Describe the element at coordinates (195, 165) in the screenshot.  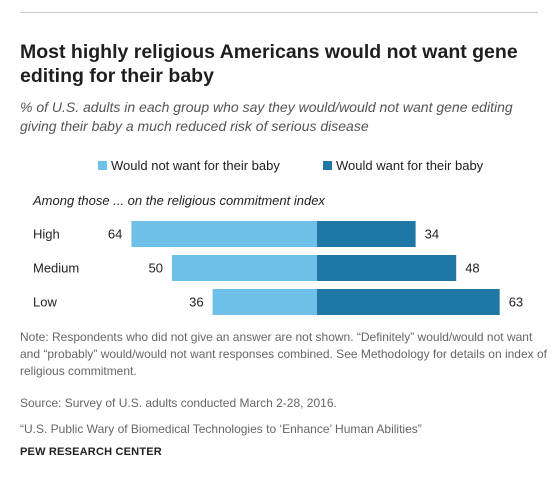
I see `legend-label-would-not-want: Would not want for their baby` at that location.